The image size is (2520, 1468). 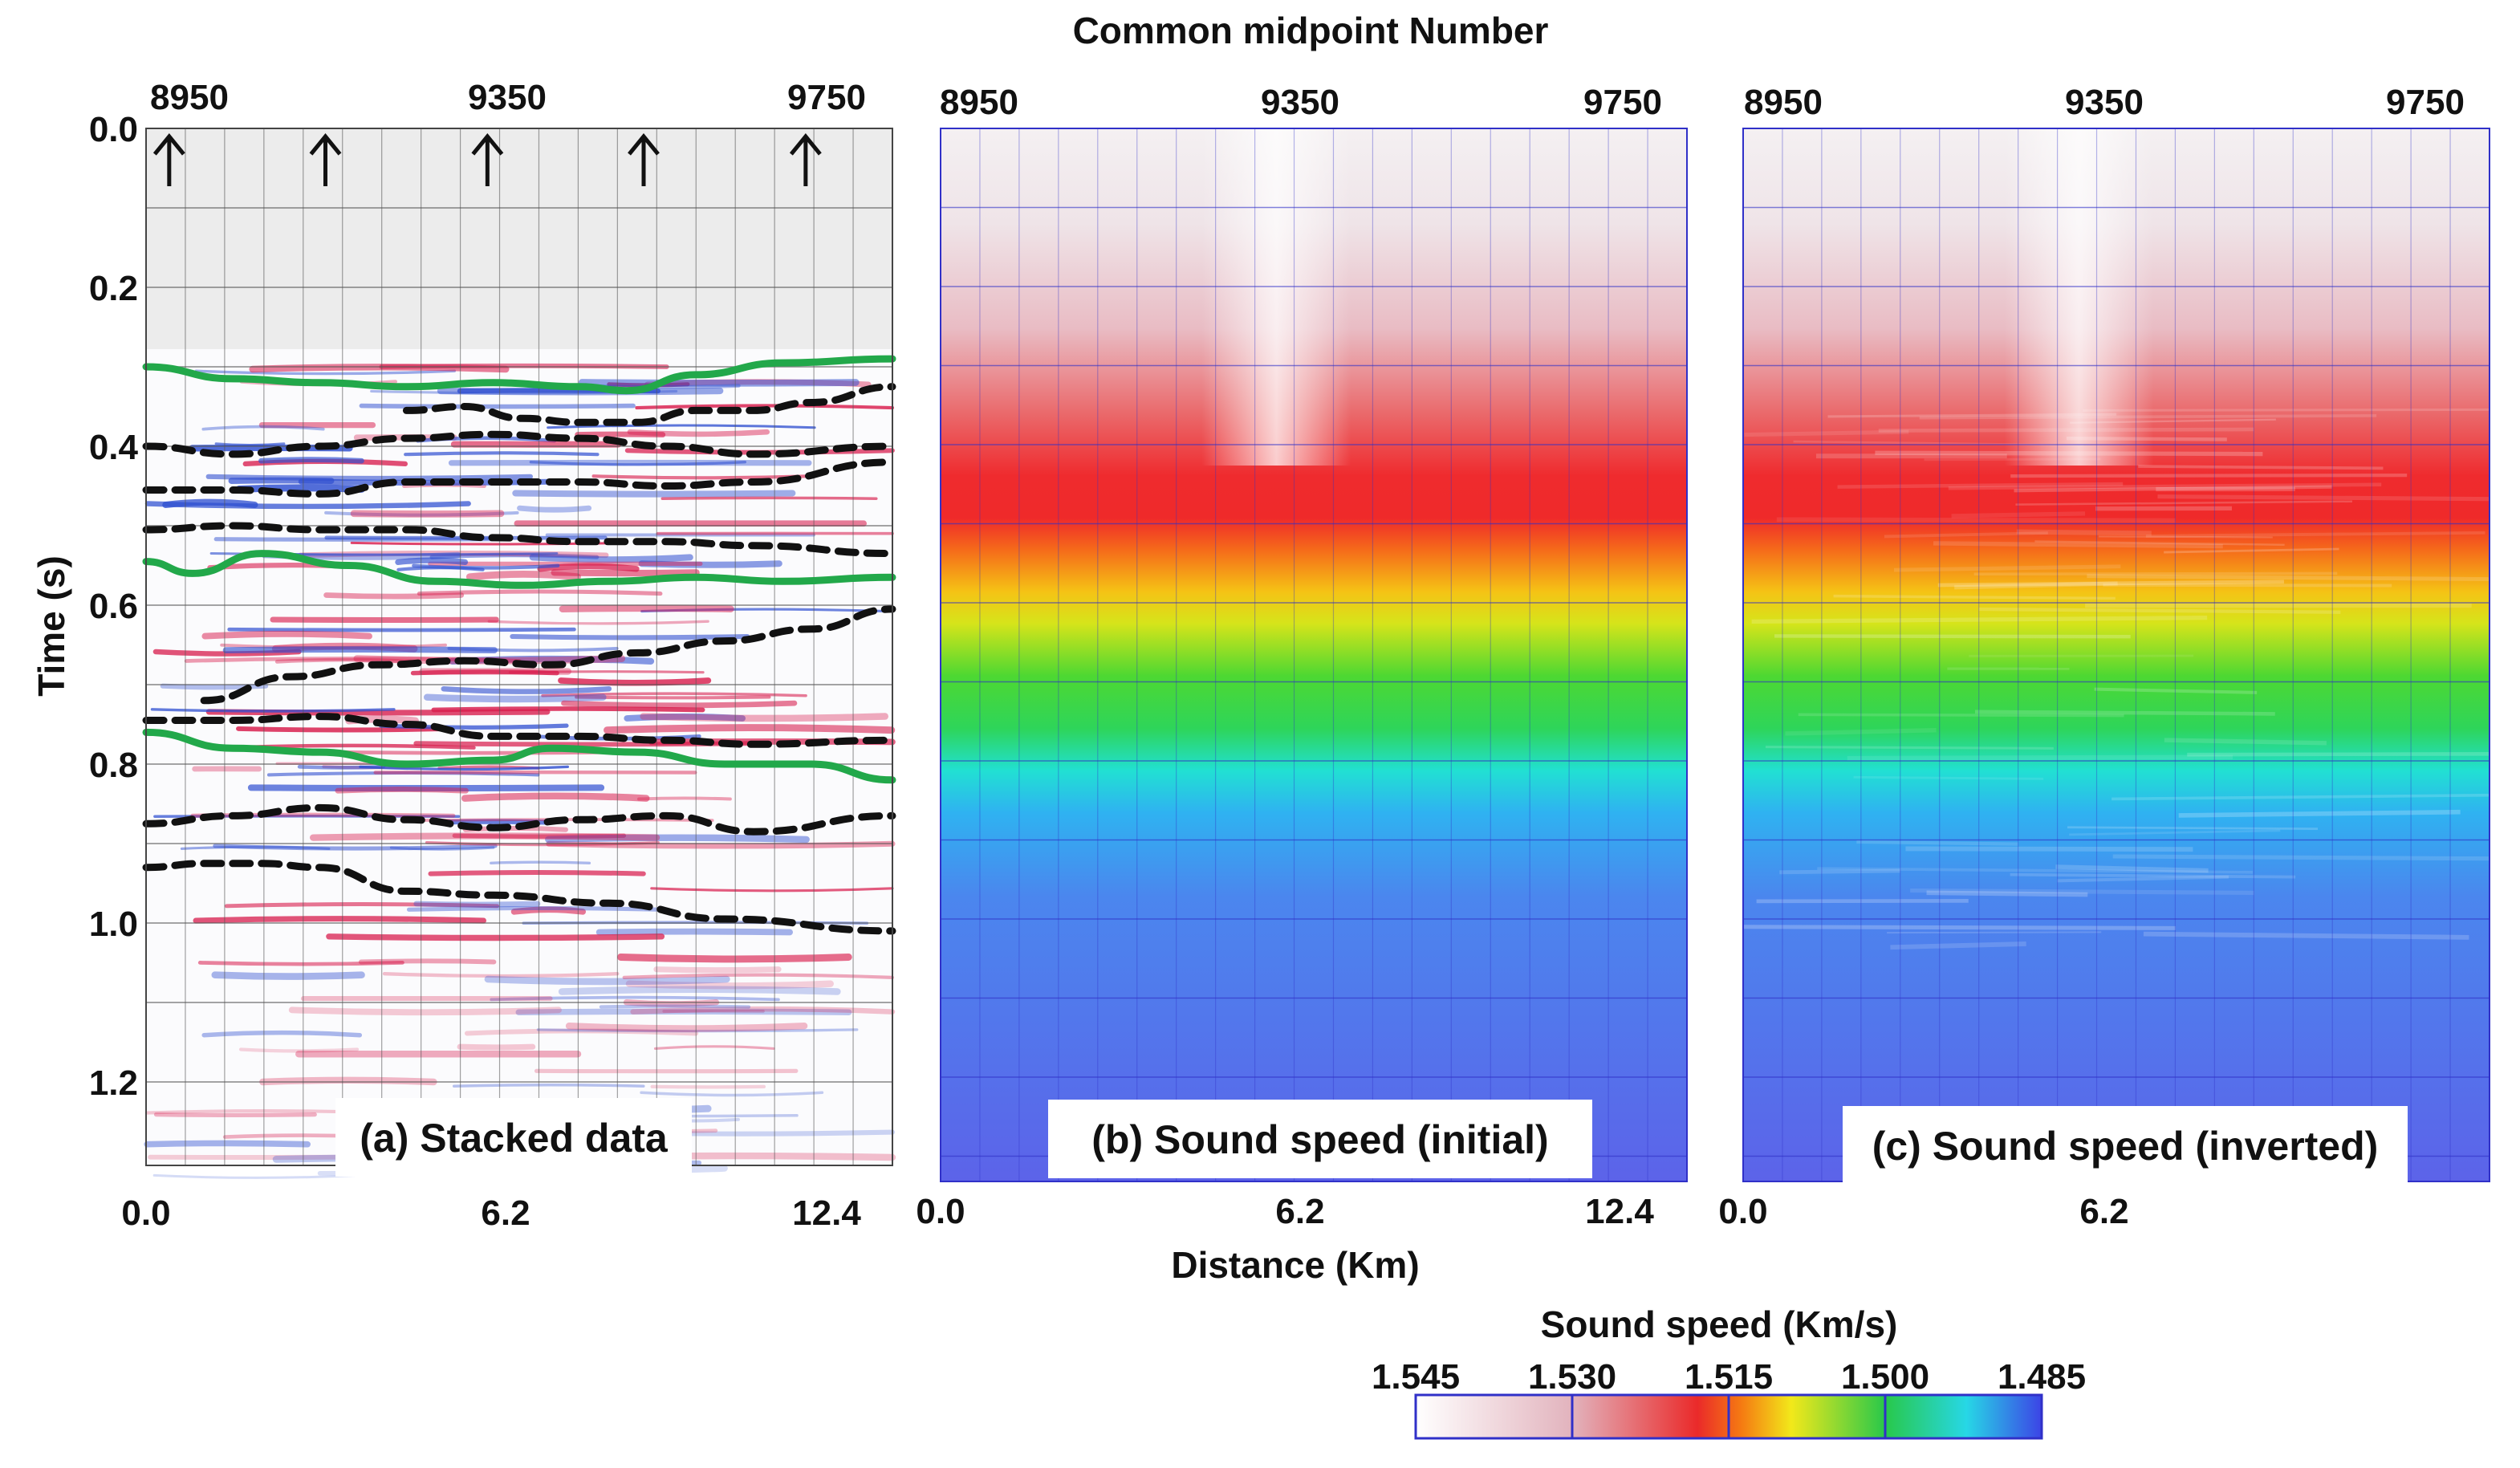 What do you see at coordinates (51, 626) in the screenshot?
I see `y-axis-title: Time (s)` at bounding box center [51, 626].